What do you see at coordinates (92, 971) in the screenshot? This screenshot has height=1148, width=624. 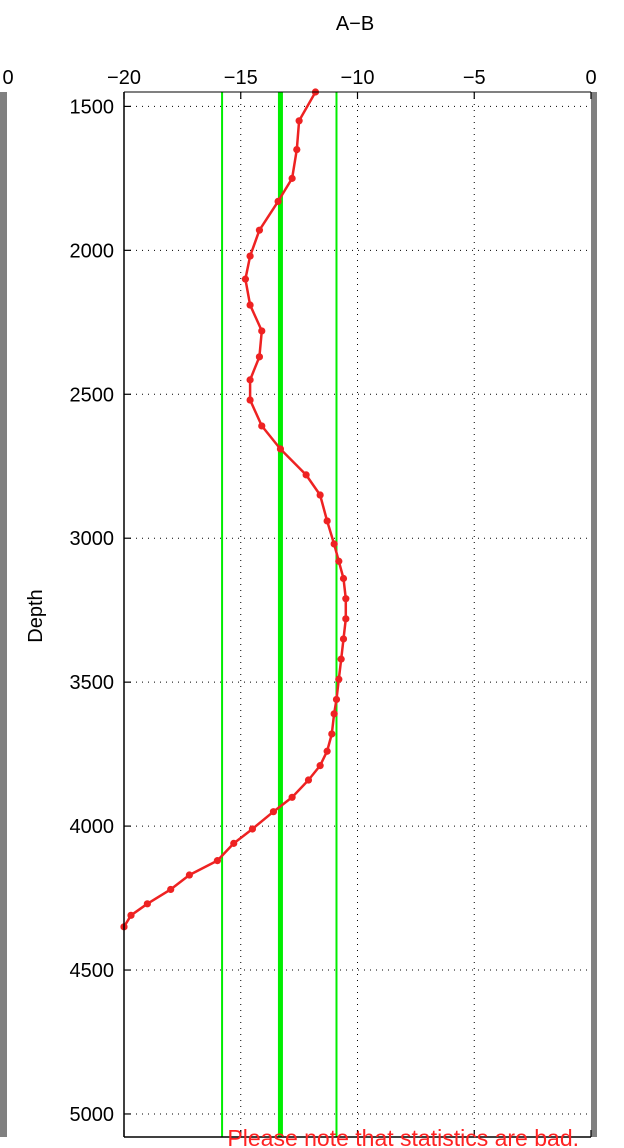 I see `y-tick-label: 4500` at bounding box center [92, 971].